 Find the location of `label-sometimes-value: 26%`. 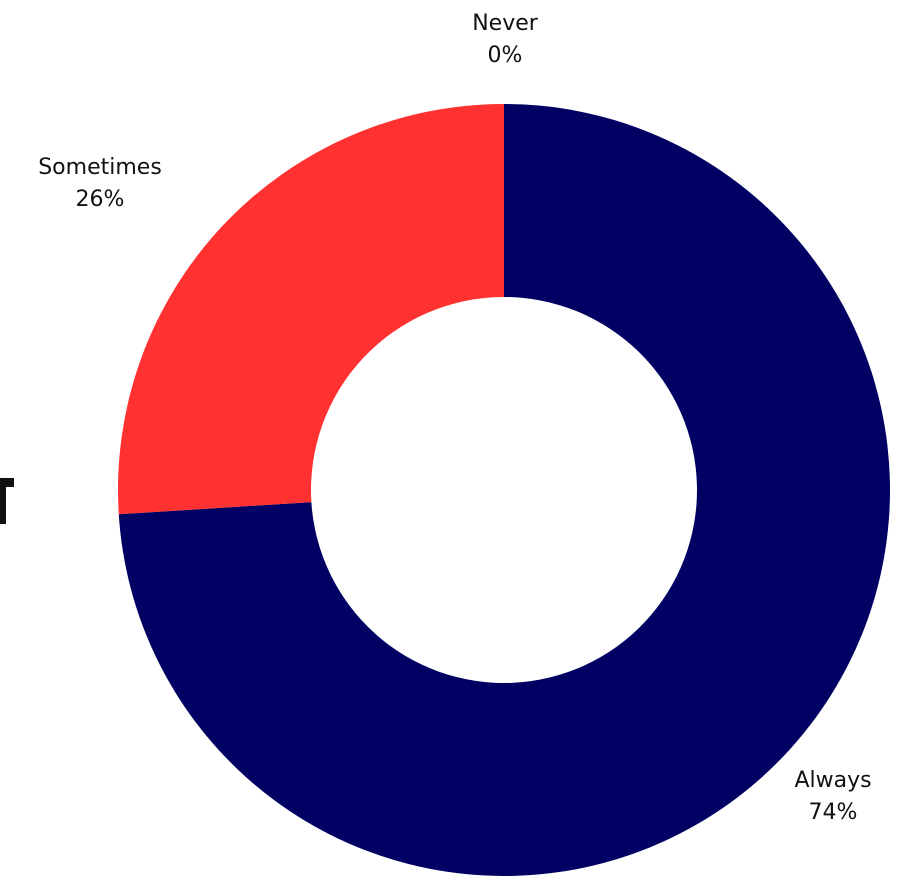

label-sometimes-value: 26% is located at coordinates (100, 199).